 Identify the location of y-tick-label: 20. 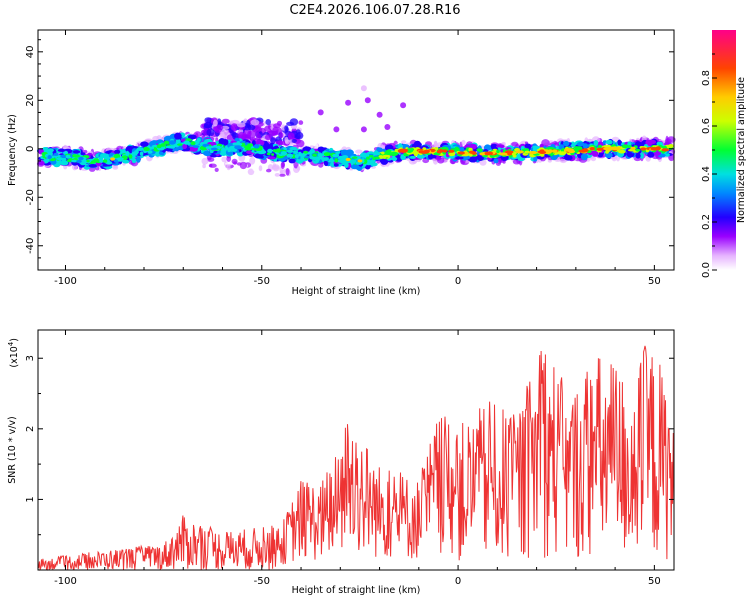
(30, 100).